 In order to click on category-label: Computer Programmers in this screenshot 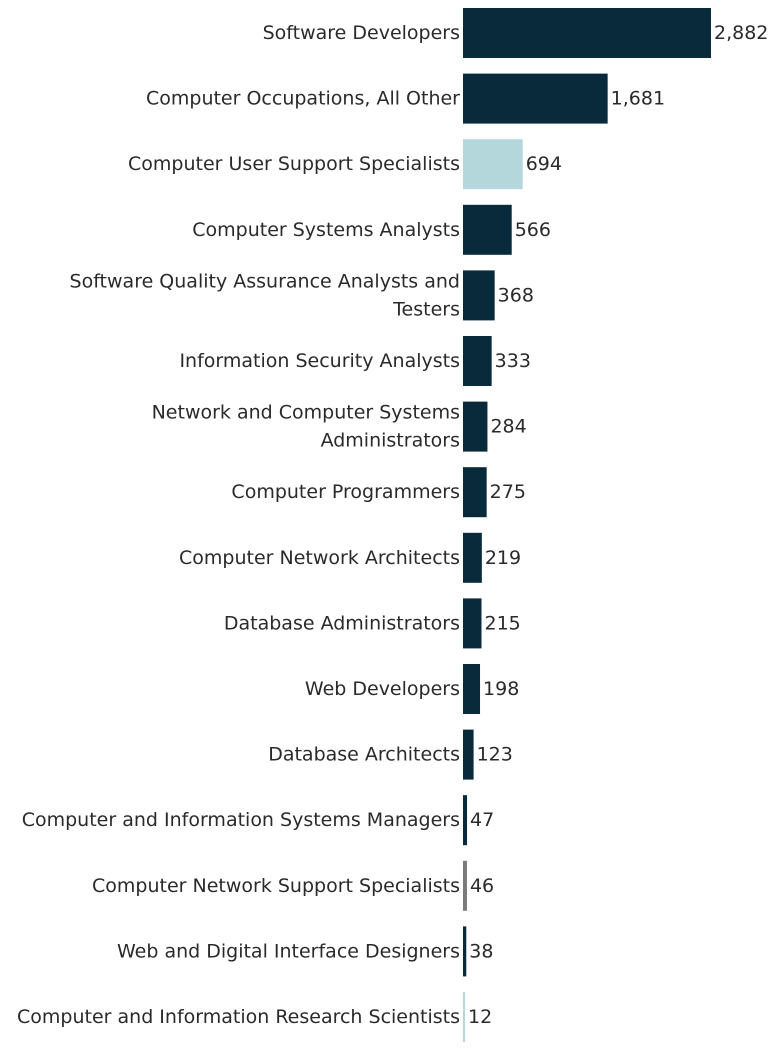, I will do `click(345, 492)`.